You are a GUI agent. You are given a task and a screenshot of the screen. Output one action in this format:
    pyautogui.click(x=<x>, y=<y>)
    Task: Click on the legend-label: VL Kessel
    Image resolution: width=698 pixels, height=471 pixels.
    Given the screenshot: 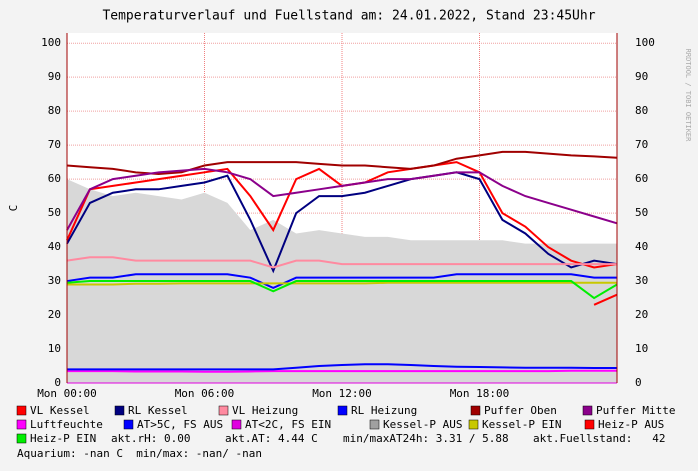 What is the action you would take?
    pyautogui.click(x=60, y=410)
    